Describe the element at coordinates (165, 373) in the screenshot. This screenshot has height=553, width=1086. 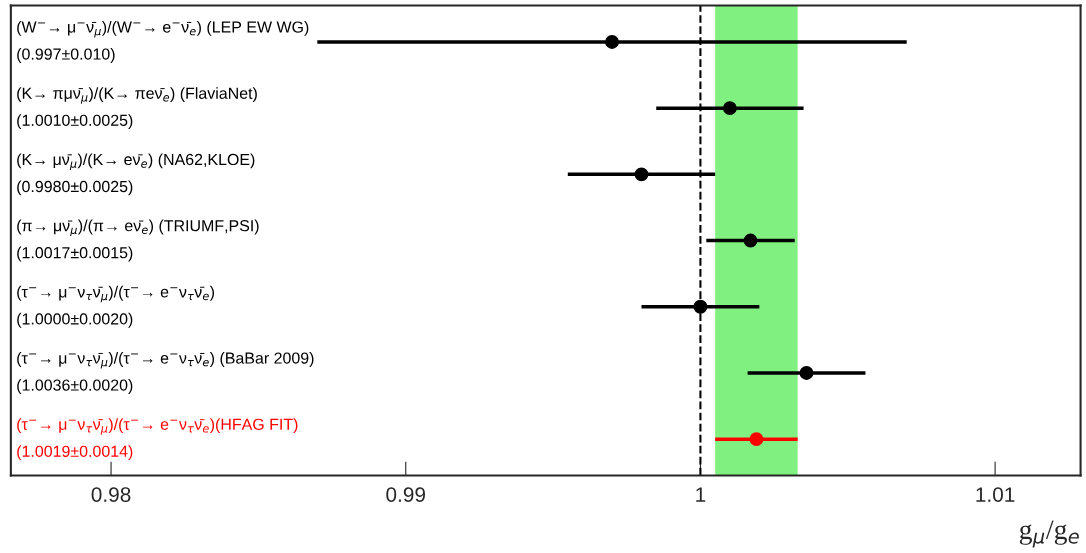
I see `category-label: (τ$^{−}$→ μ$^{−}$ν$_{τ}$ν̄$_{μ}$)/(τ$^{−}$→ e$^{−}$ν$_{τ}$ν̄$_{e}$) (BaBar 2009) (1.0036±0.0020)` at that location.